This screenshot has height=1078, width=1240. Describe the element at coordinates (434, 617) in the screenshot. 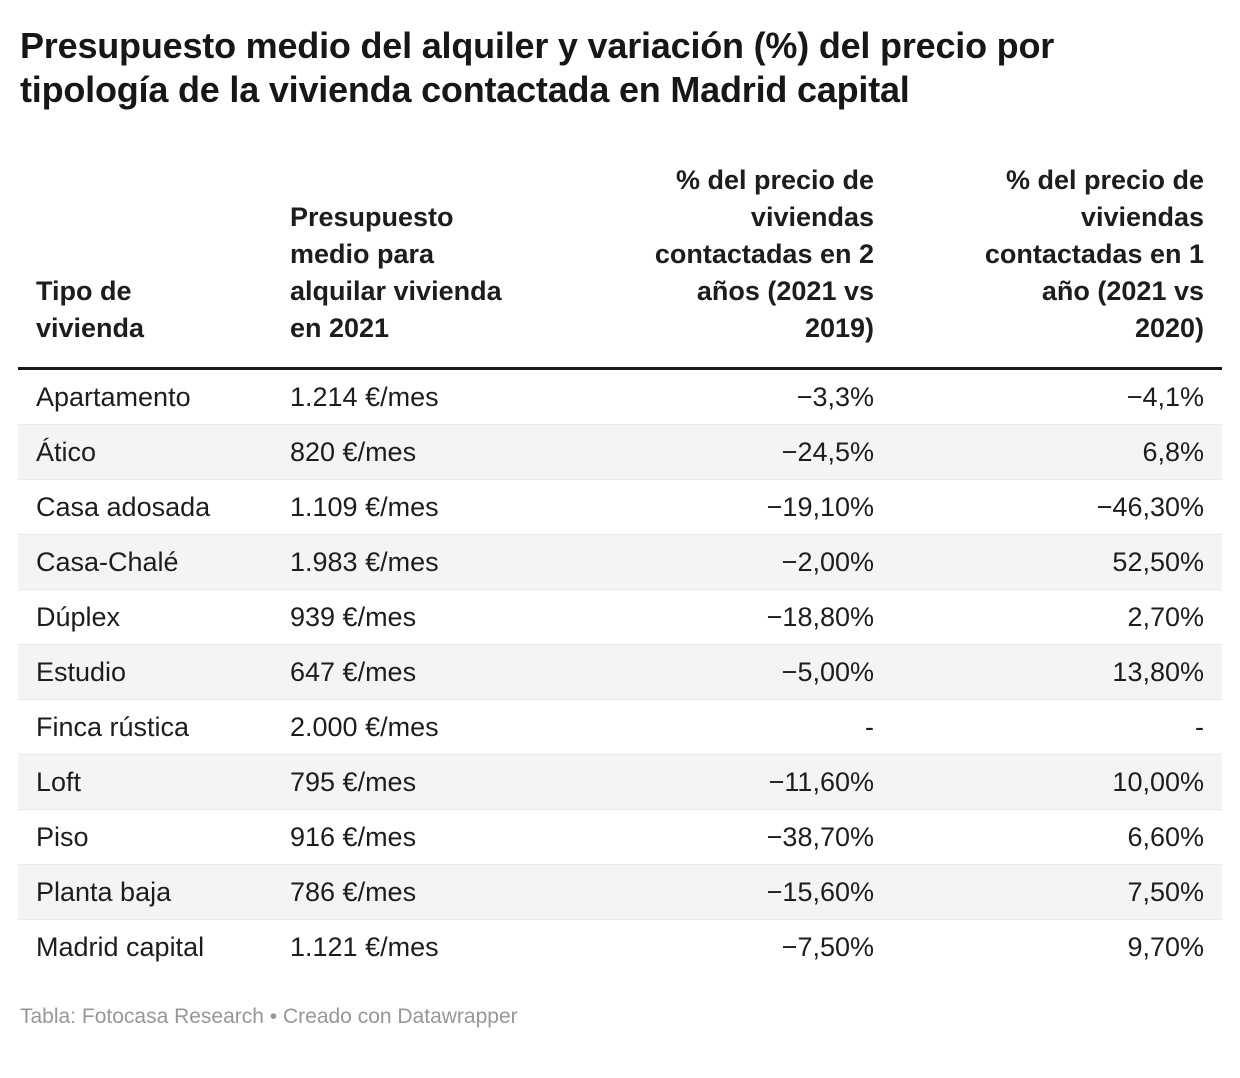

I see `cell-presupuesto: 939 €/mes` at that location.